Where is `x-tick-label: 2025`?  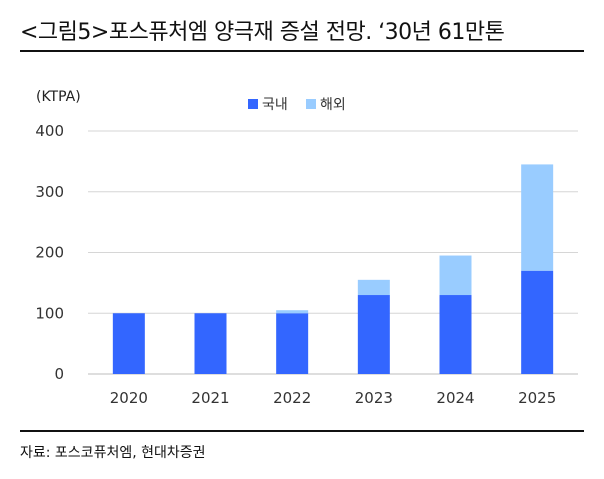 x-tick-label: 2025 is located at coordinates (537, 398).